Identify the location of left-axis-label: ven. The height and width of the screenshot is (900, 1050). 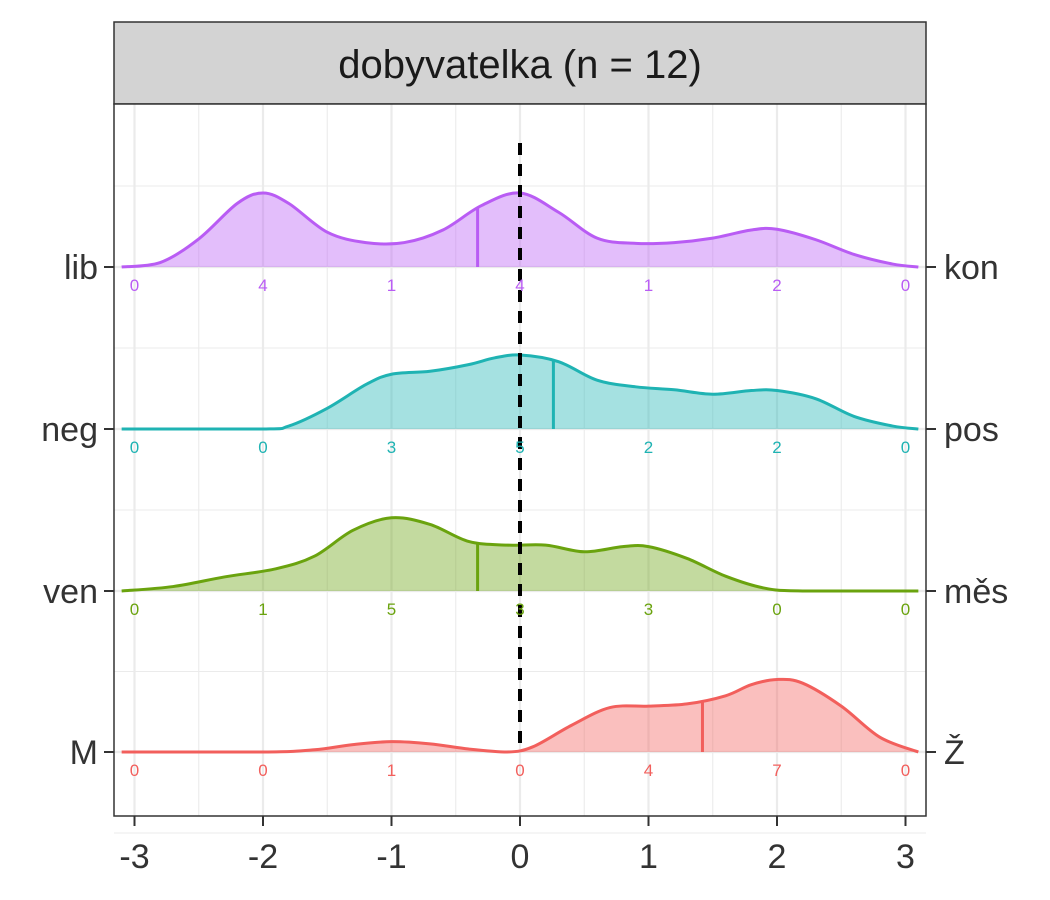
(70, 592).